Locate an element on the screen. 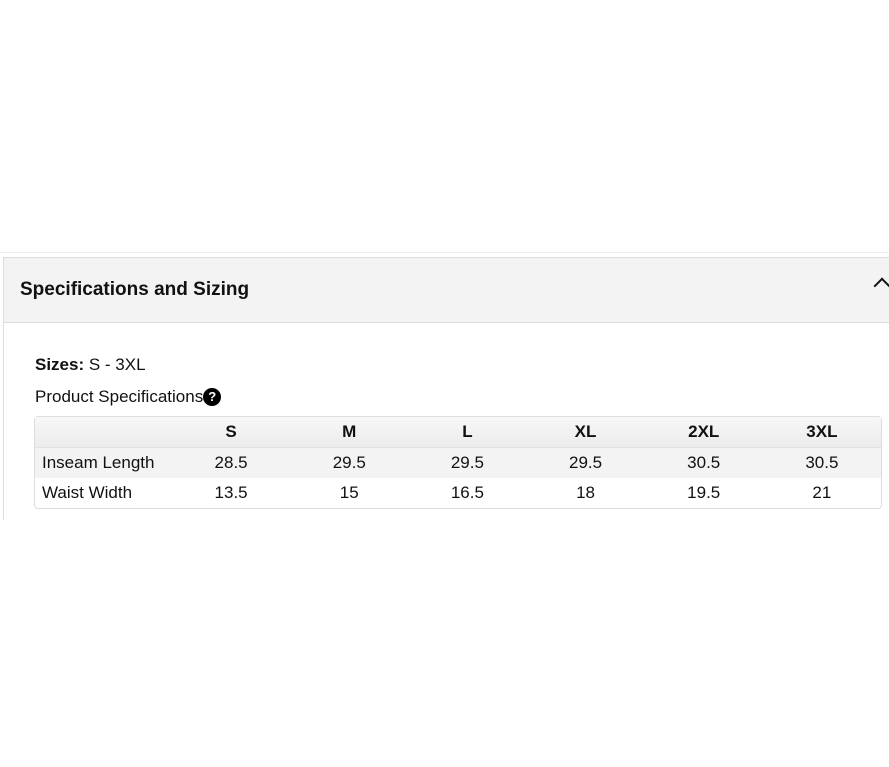  spec-heading: Product Specifications? is located at coordinates (128, 397).